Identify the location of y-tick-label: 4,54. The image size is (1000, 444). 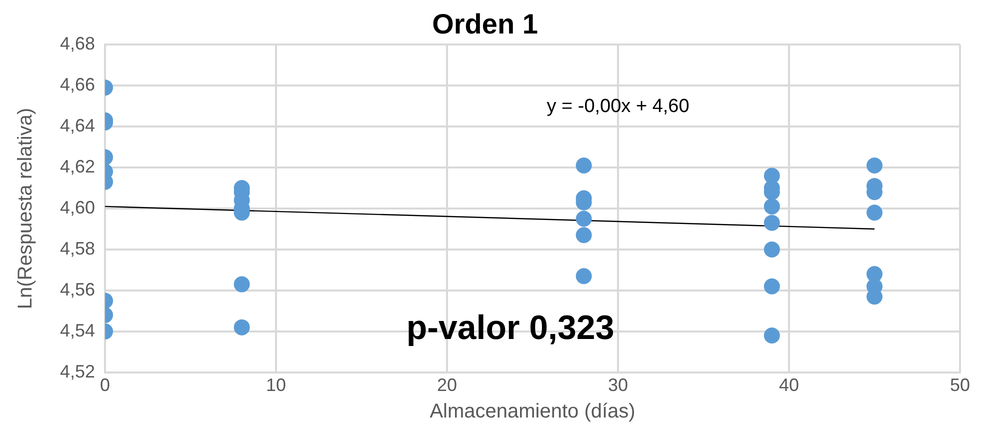
(78, 330).